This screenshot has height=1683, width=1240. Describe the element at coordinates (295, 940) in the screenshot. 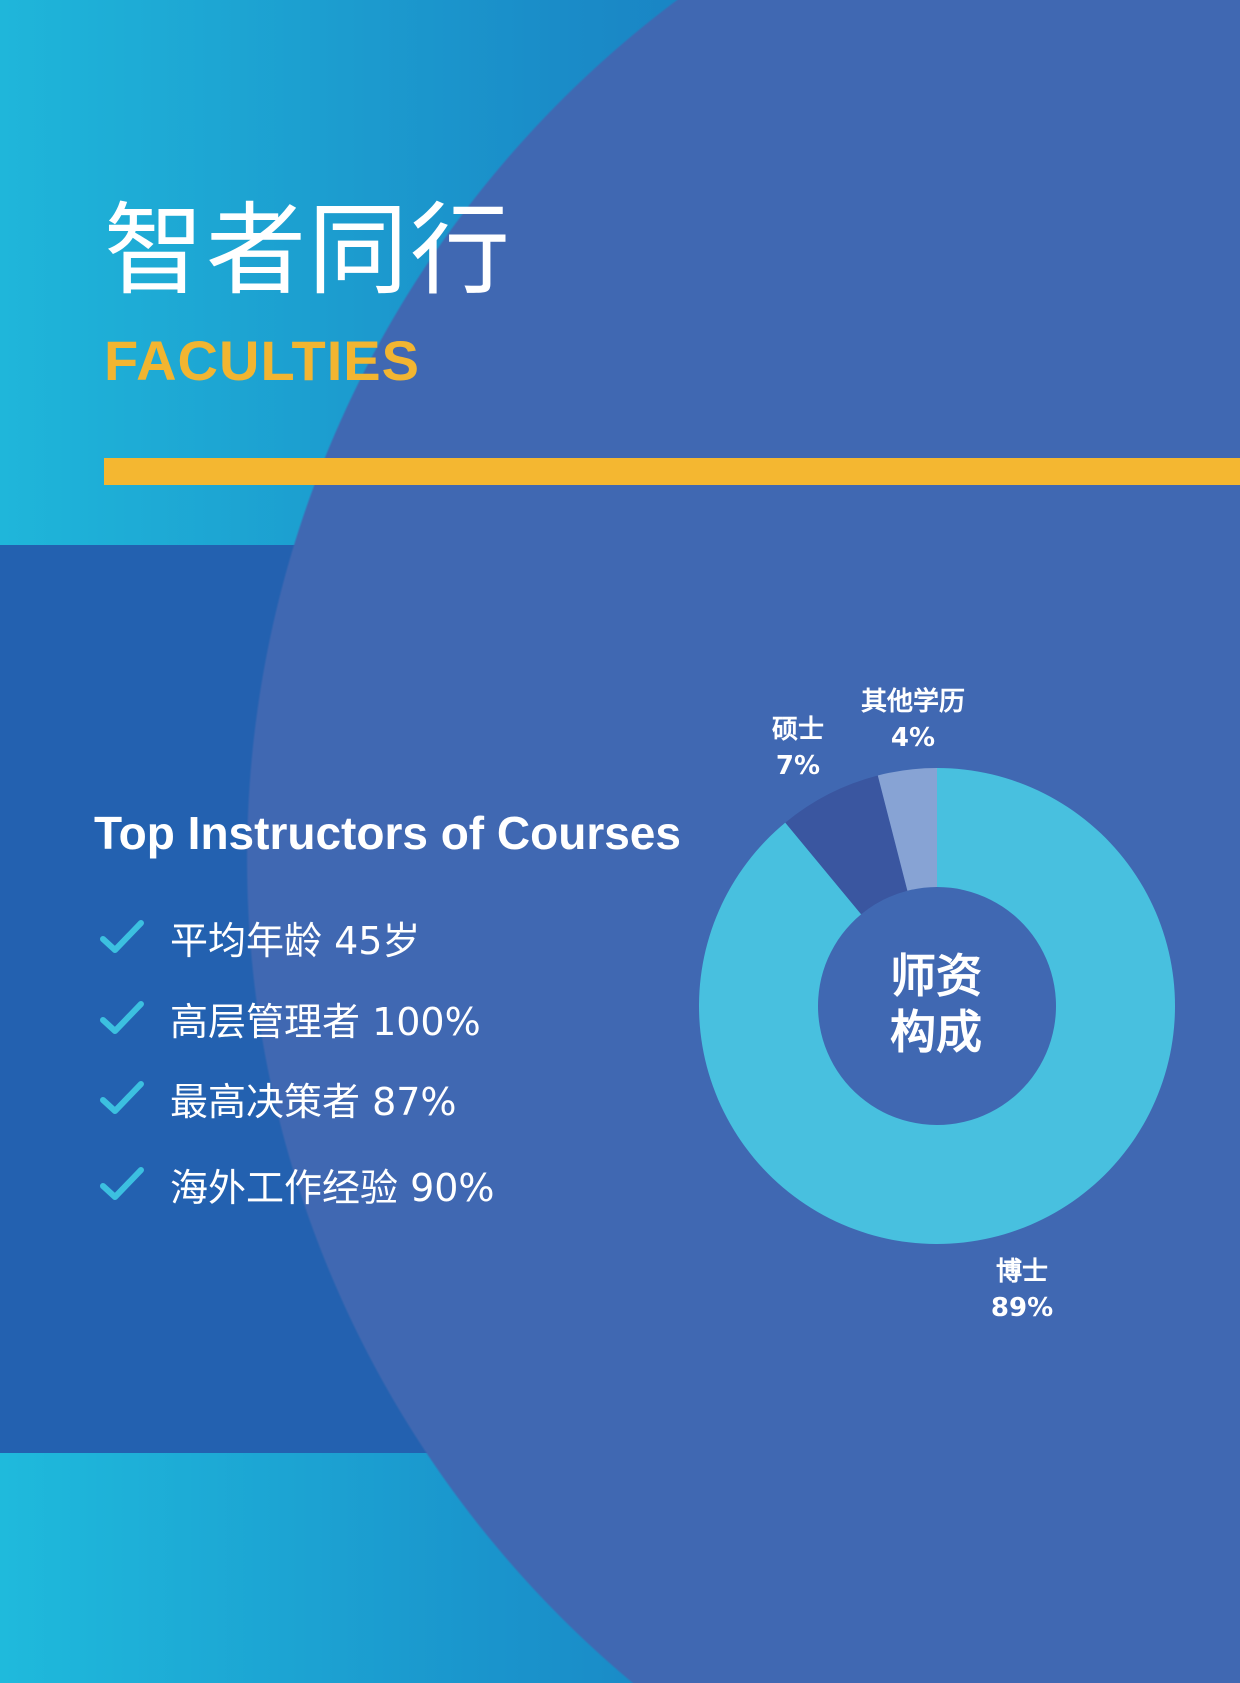

I see `list-item-text: 平均年龄 45岁` at that location.